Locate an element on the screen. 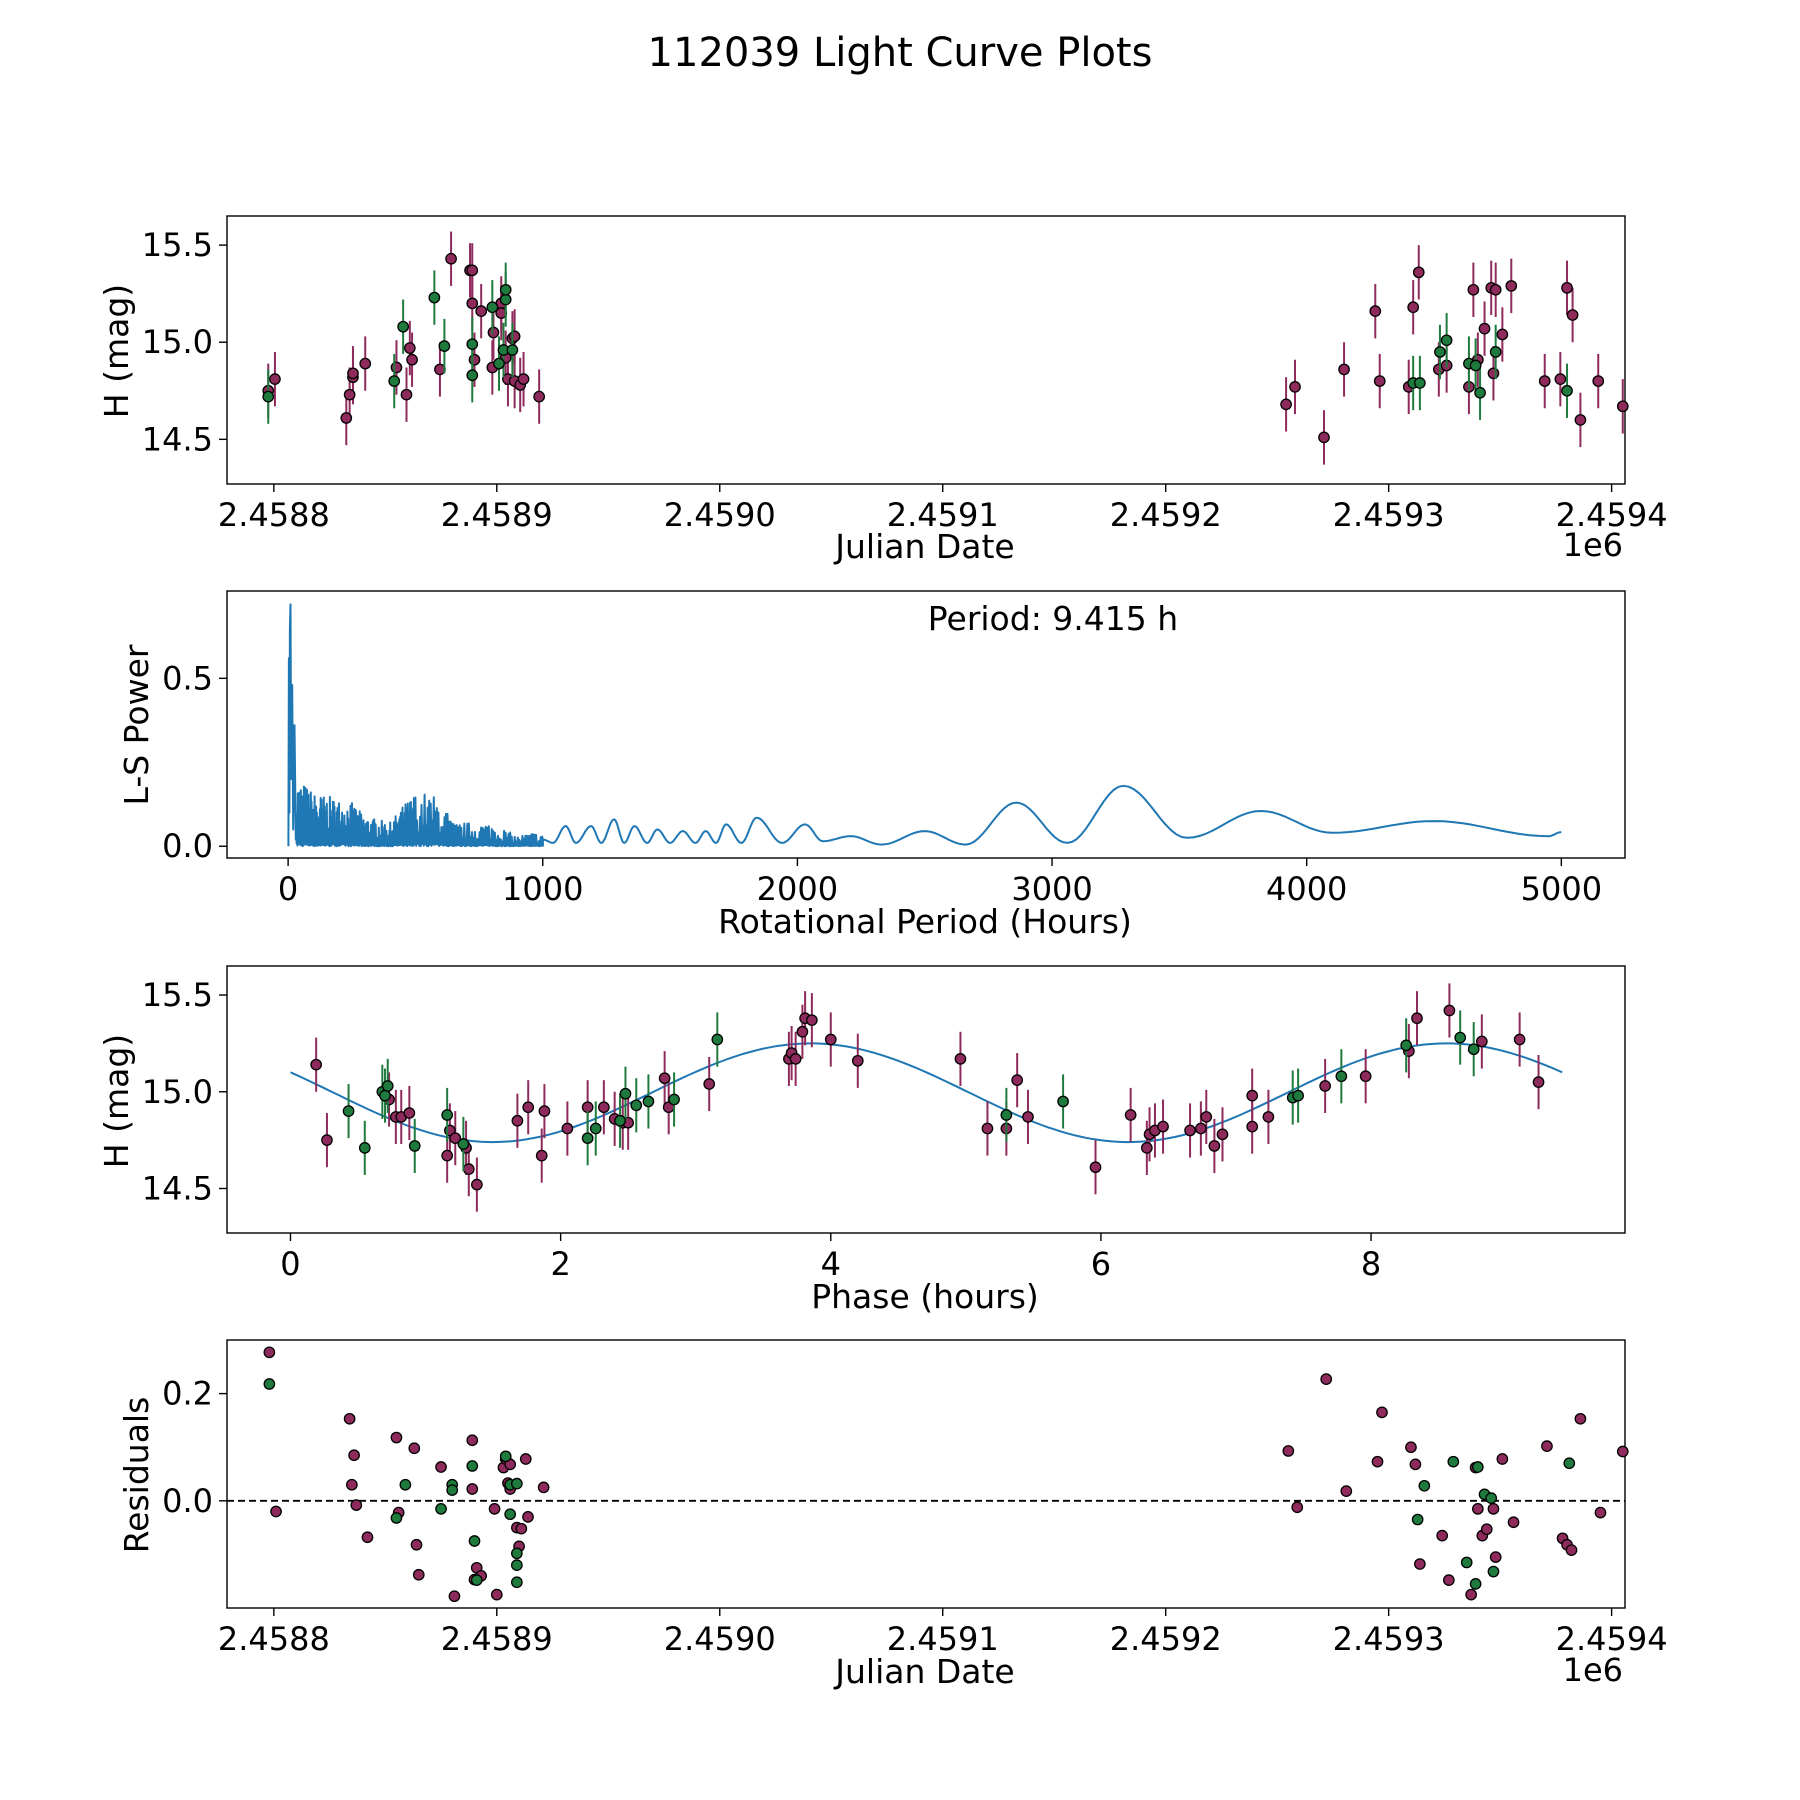  period-annotation: Period: 9.415 h is located at coordinates (1053, 618).